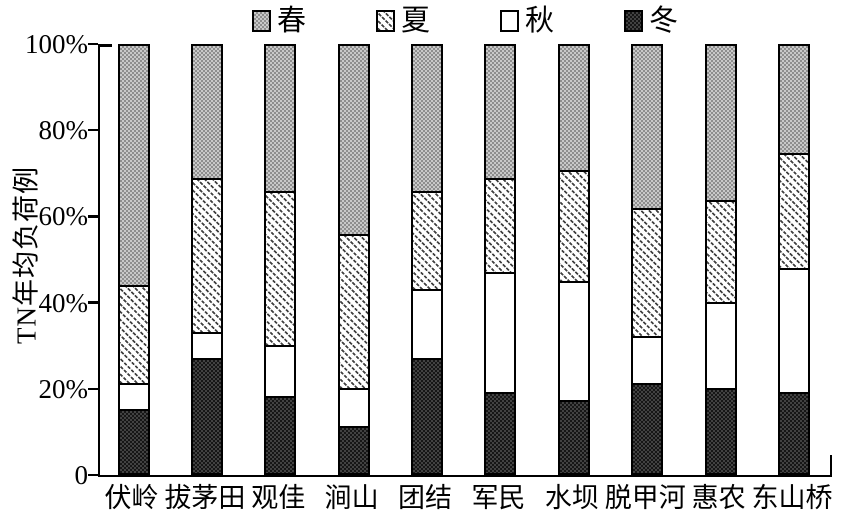  What do you see at coordinates (292, 21) in the screenshot?
I see `legend-label-spring: 春` at bounding box center [292, 21].